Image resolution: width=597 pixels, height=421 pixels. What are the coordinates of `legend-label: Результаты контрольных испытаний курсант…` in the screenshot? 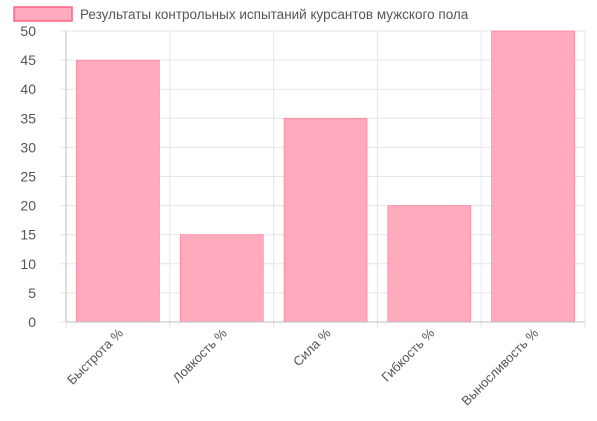 It's located at (274, 14).